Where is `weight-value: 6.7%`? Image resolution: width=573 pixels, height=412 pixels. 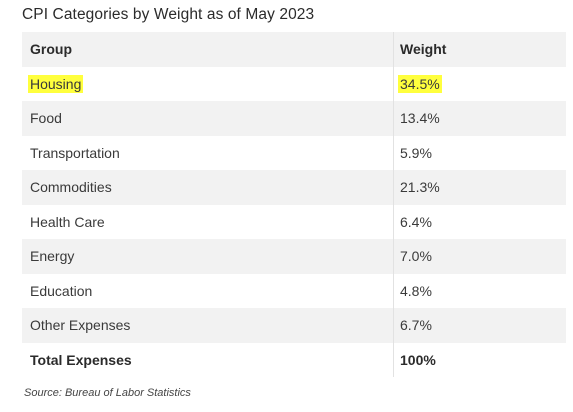 weight-value: 6.7% is located at coordinates (416, 325).